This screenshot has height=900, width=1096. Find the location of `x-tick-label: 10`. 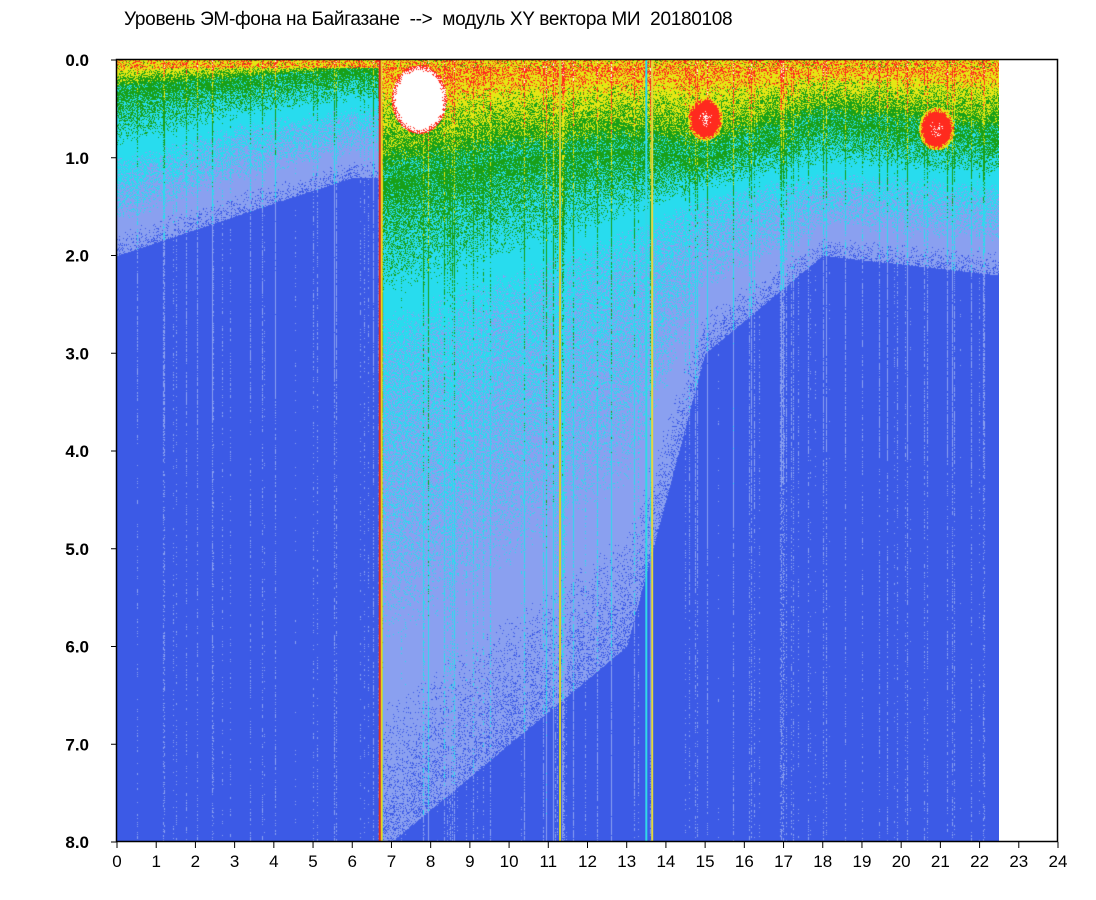

x-tick-label: 10 is located at coordinates (509, 861).